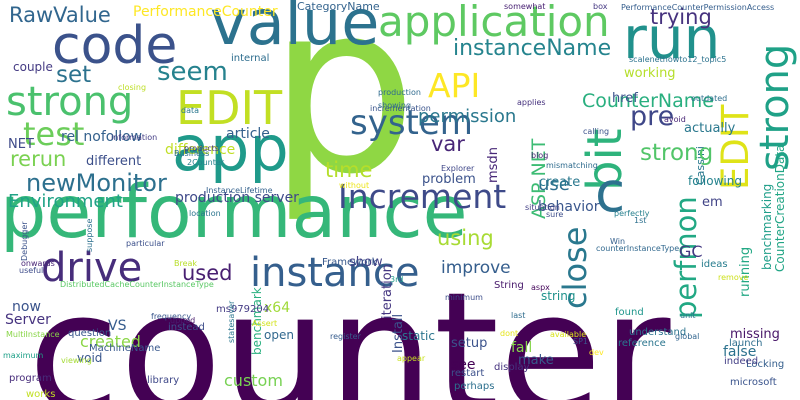 The image size is (800, 400). What do you see at coordinates (186, 263) in the screenshot?
I see `word-break: Break` at bounding box center [186, 263].